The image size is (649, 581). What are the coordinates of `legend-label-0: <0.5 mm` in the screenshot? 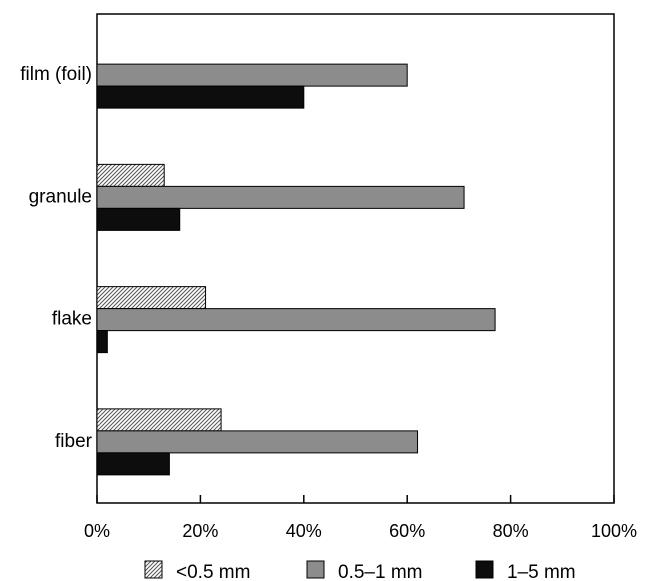 It's located at (213, 571).